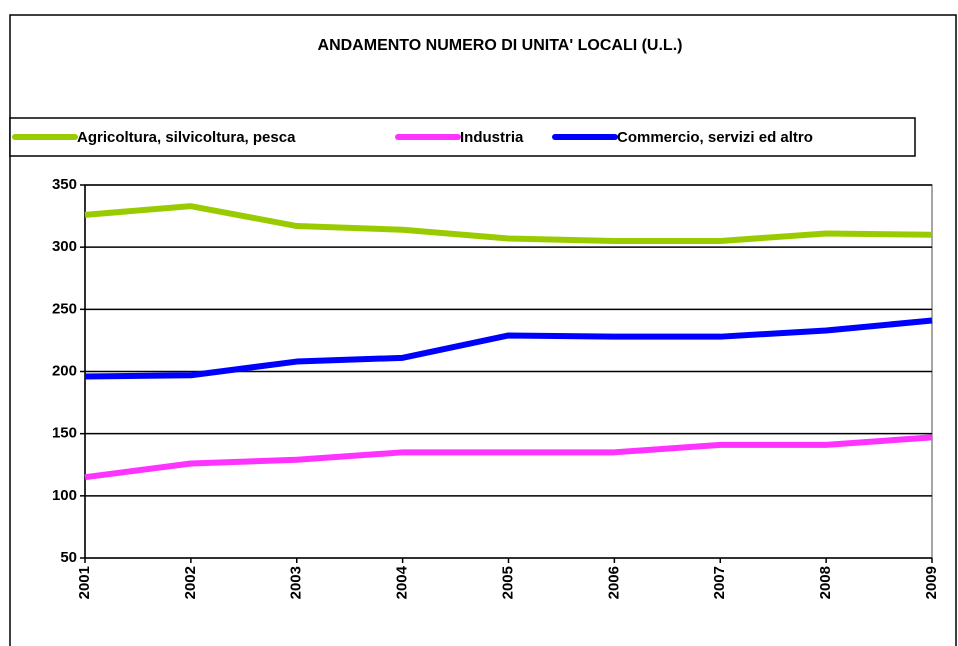  I want to click on y-tick-label: 250, so click(64, 308).